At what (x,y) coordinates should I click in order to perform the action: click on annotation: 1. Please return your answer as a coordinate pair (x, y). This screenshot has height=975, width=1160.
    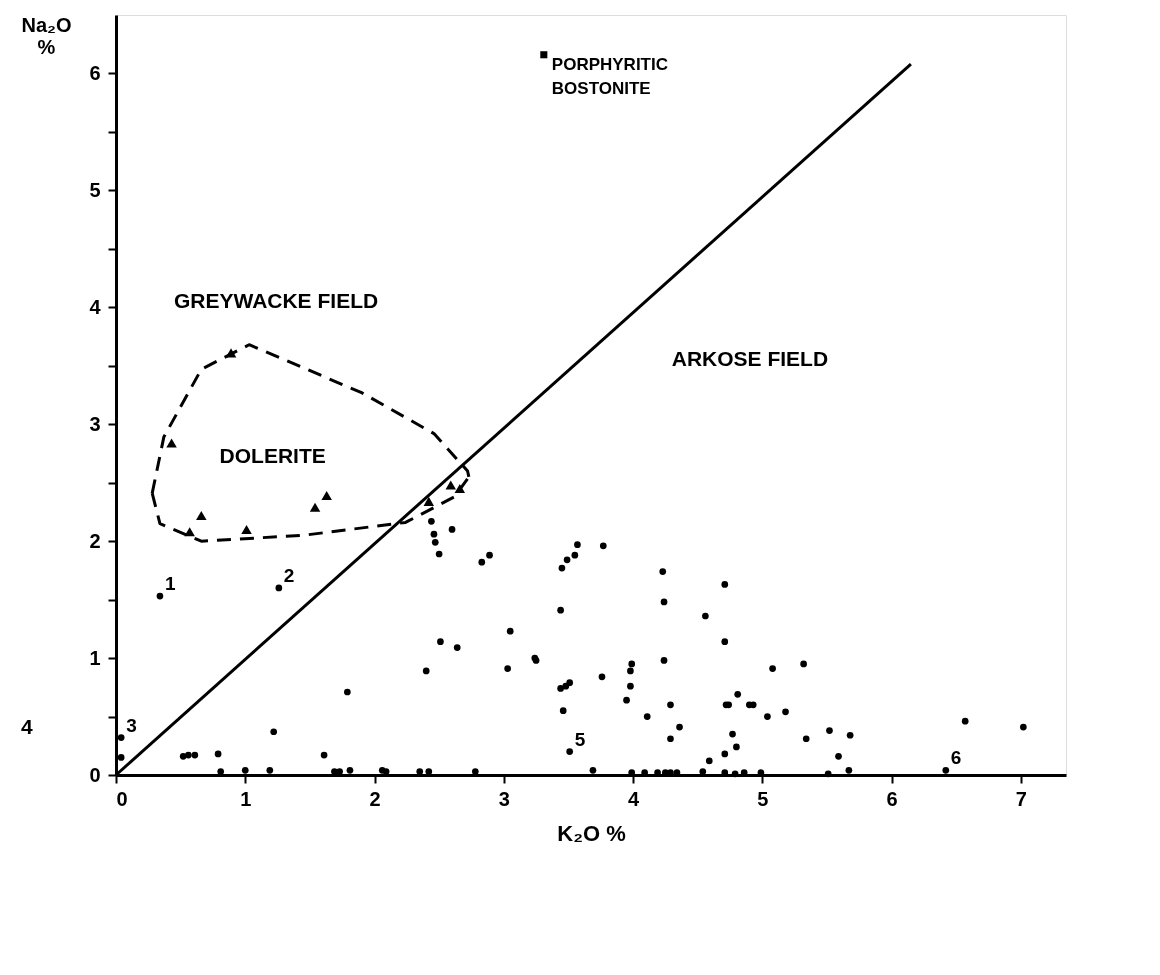
    Looking at the image, I should click on (170, 584).